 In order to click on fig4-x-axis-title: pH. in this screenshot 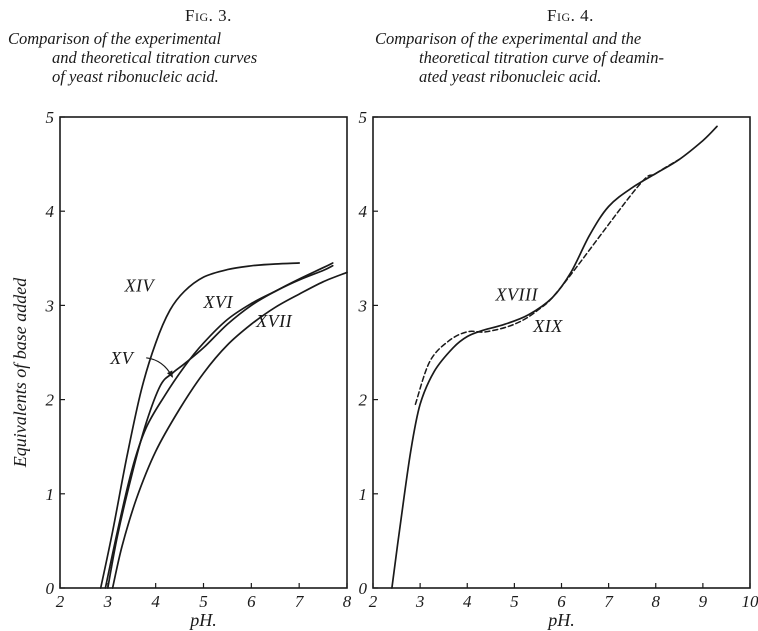, I will do `click(560, 620)`.